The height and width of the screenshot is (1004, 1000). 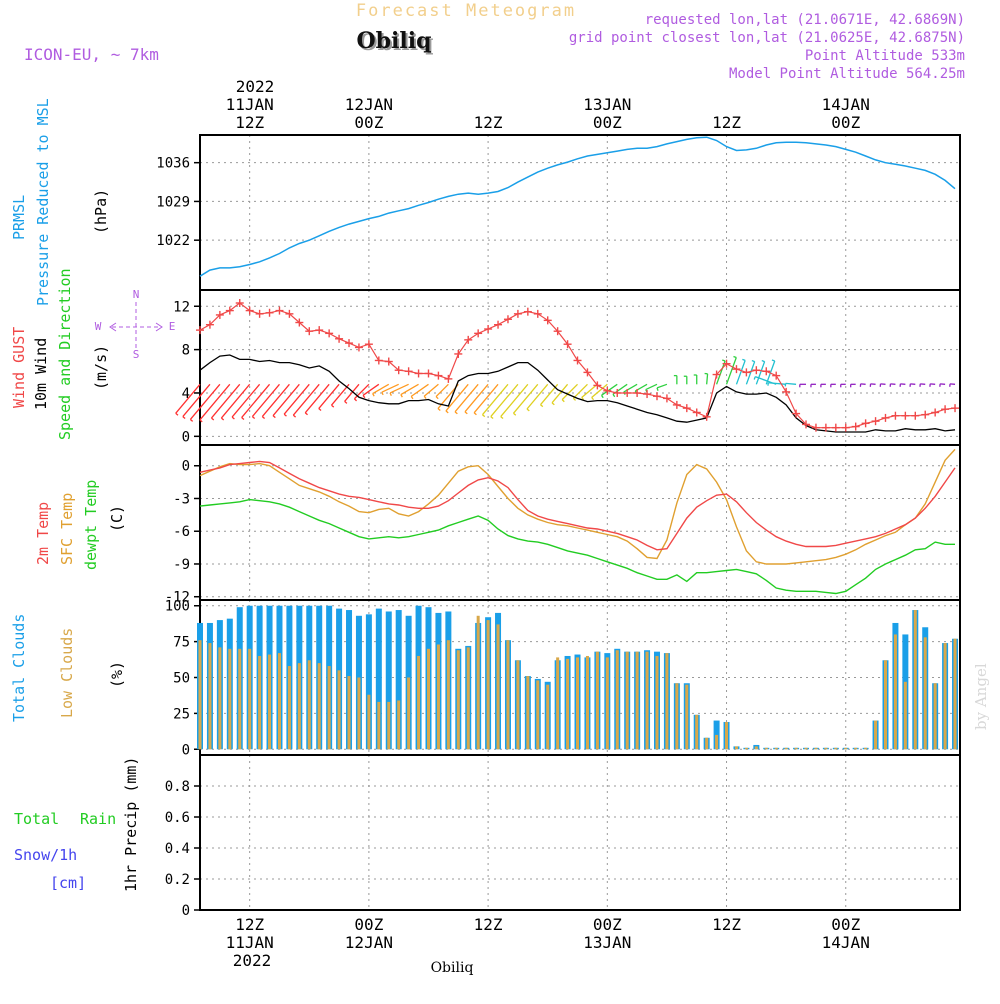 What do you see at coordinates (43, 533) in the screenshot?
I see `t2m-label: 2m Temp` at bounding box center [43, 533].